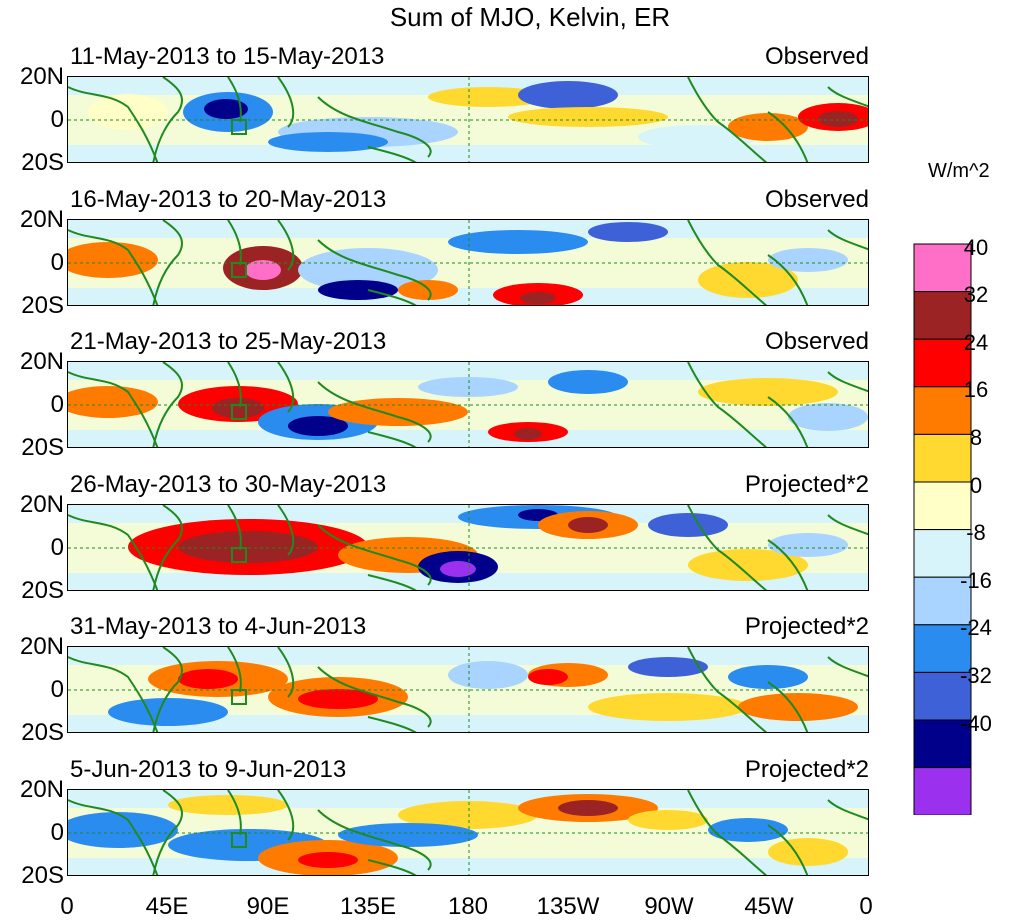 The width and height of the screenshot is (1021, 921). What do you see at coordinates (976, 675) in the screenshot?
I see `colorbar-tick-label: -32` at bounding box center [976, 675].